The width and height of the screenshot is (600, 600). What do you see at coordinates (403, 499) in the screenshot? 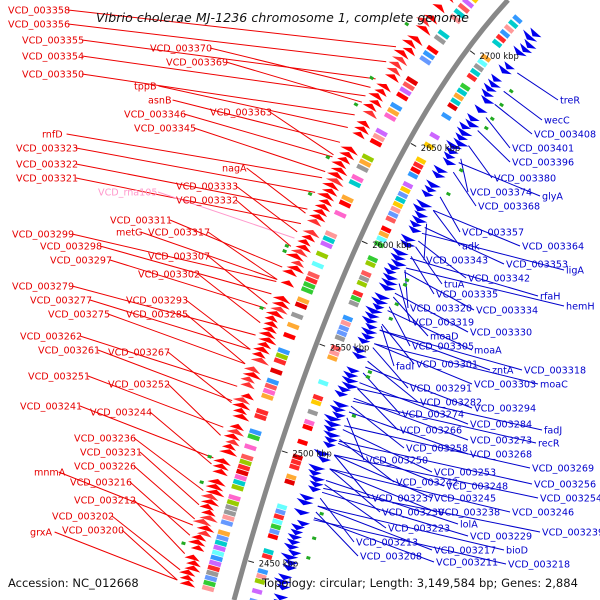
I see `right-gene-label-50: VCD_003237` at bounding box center [403, 499].